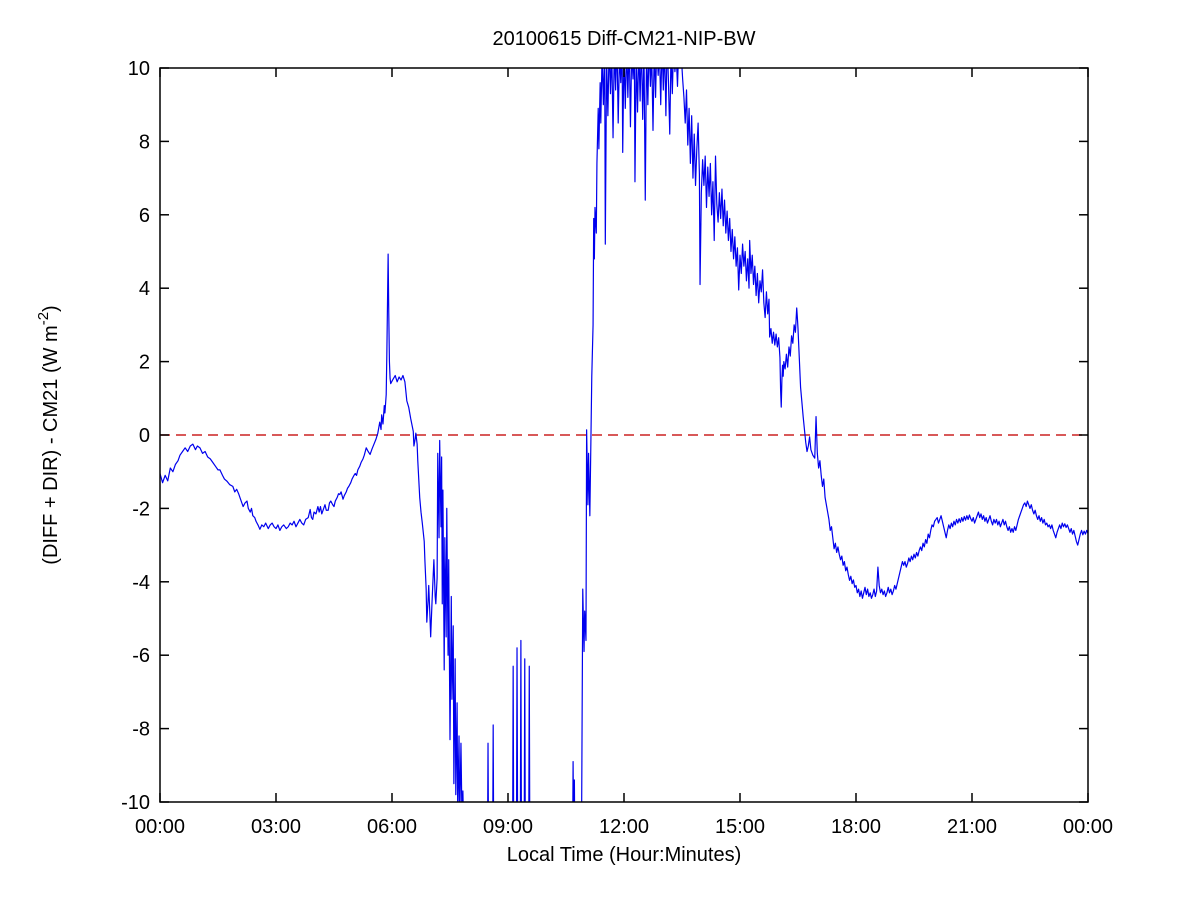 This screenshot has width=1201, height=906. What do you see at coordinates (740, 827) in the screenshot?
I see `x-tick-label: 15:00` at bounding box center [740, 827].